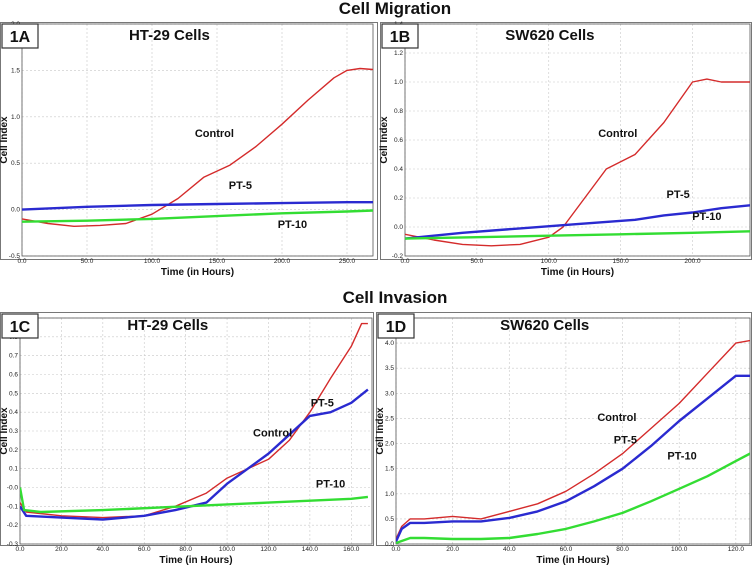 This screenshot has width=754, height=577. I want to click on y-tick-label: 0.3, so click(13, 431).